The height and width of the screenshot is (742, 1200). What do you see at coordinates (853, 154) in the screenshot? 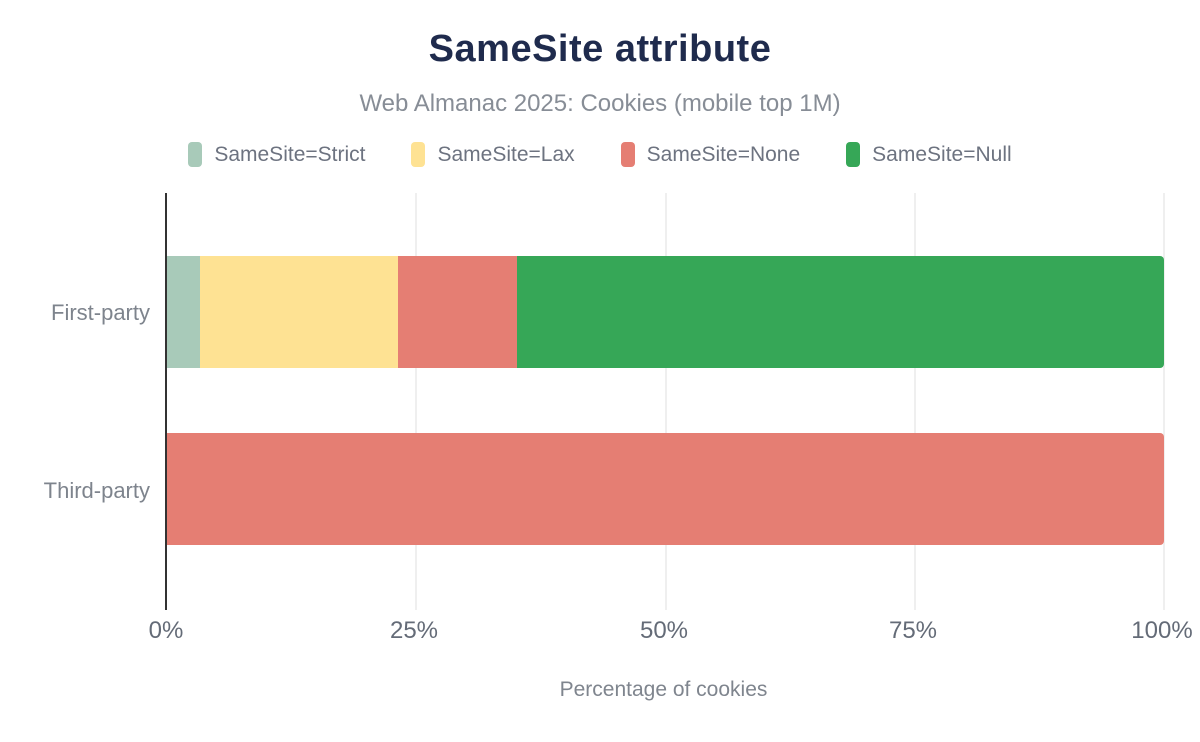
I see `legend-swatch-null-icon` at bounding box center [853, 154].